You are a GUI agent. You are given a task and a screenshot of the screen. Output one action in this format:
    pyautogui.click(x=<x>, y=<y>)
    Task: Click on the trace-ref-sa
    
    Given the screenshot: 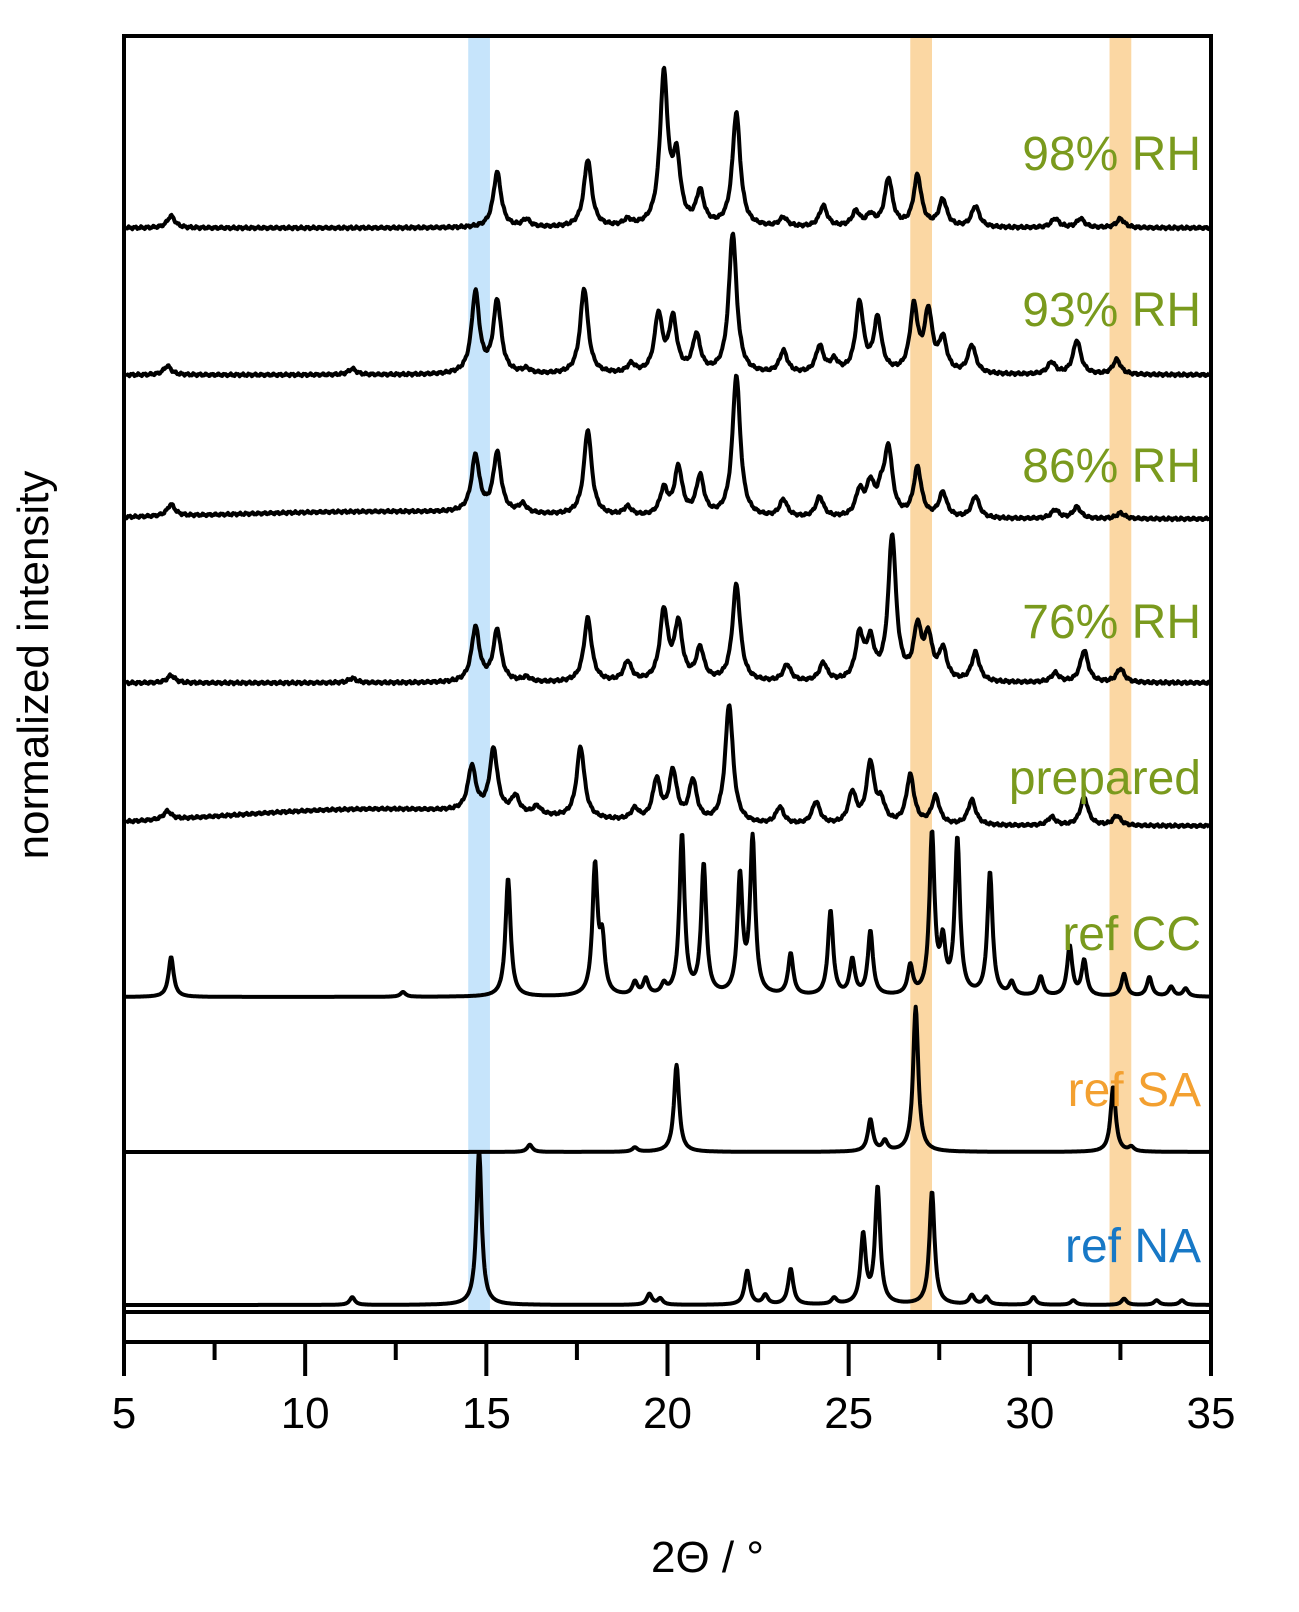 What is the action you would take?
    pyautogui.click(x=667, y=1079)
    